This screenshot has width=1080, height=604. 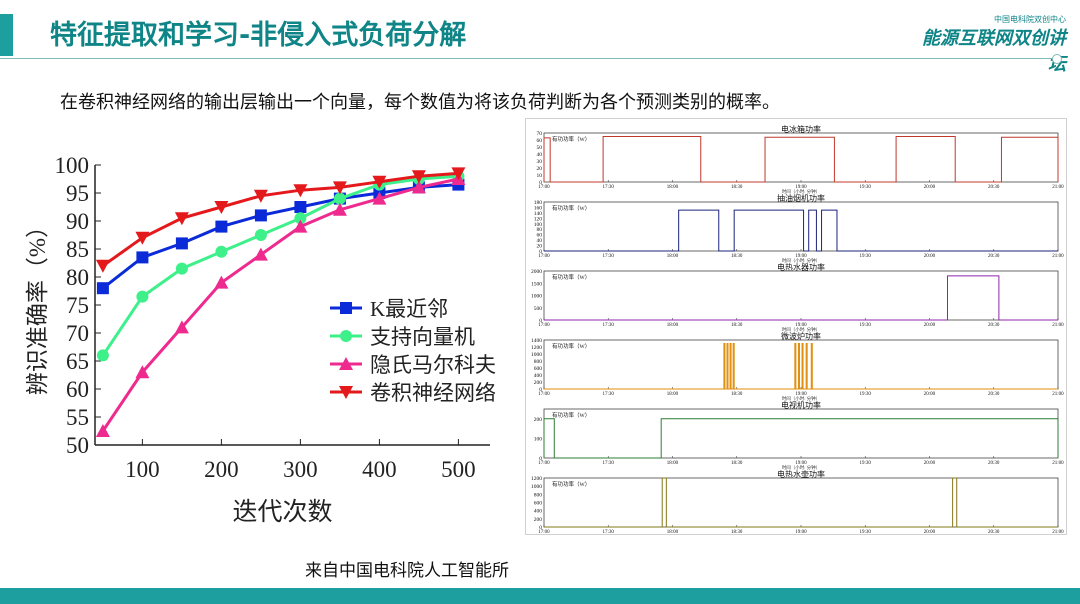 I want to click on panel-ytick-label: 200, so click(x=538, y=383).